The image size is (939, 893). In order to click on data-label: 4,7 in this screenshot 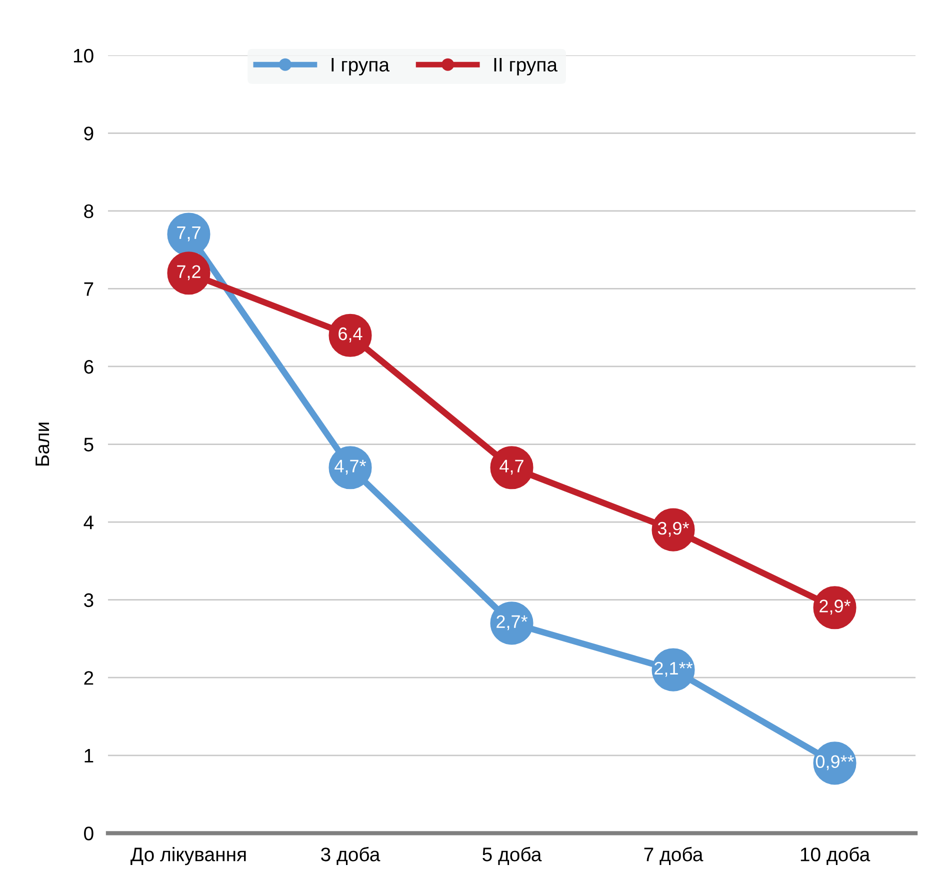, I will do `click(512, 467)`.